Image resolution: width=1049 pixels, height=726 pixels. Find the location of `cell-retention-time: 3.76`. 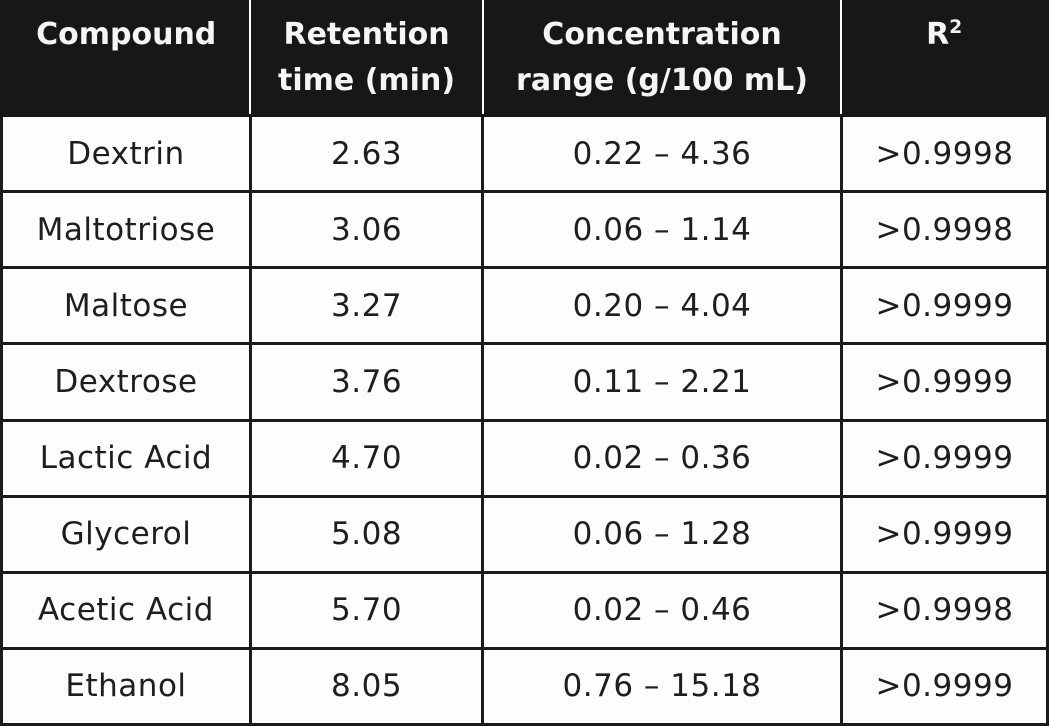

cell-retention-time: 3.76 is located at coordinates (366, 382).